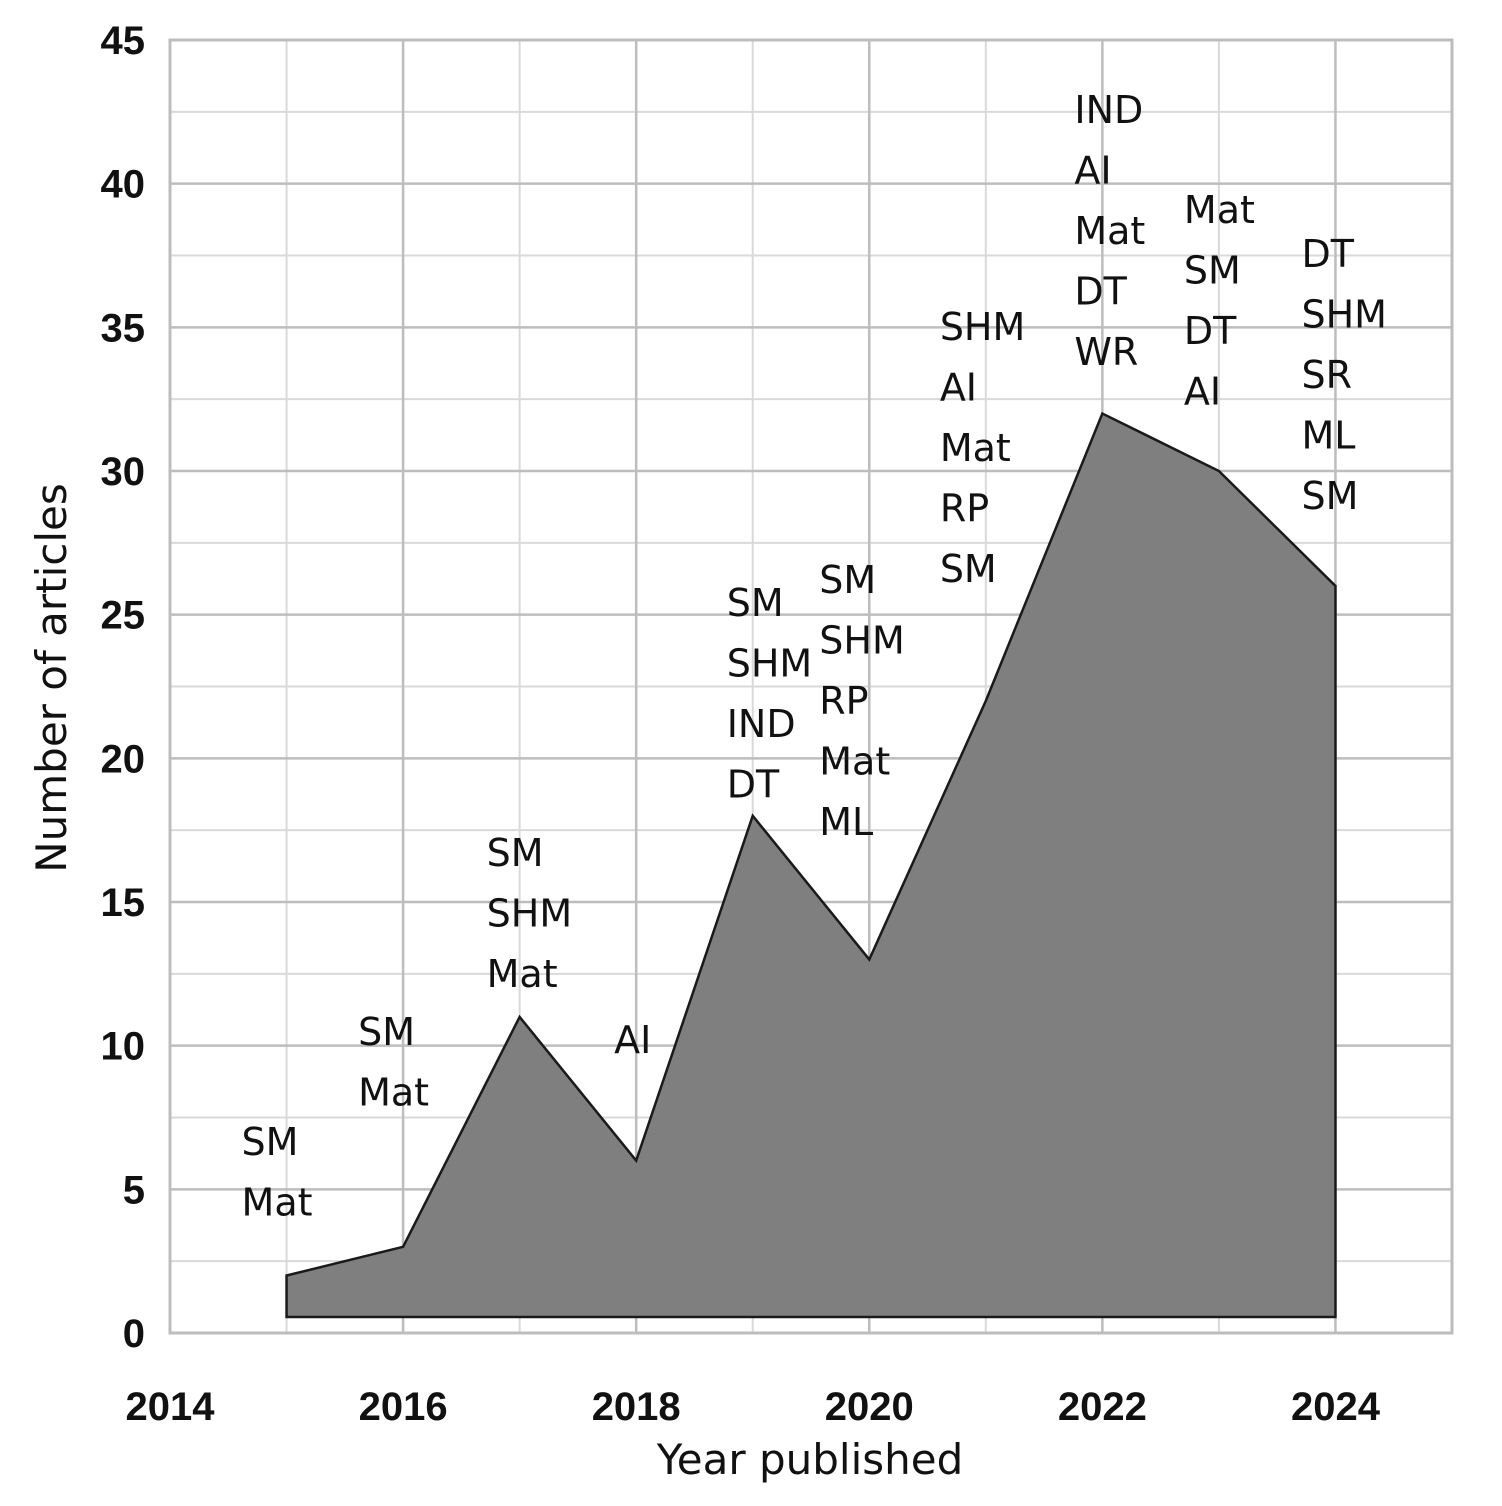  I want to click on x-tick-label: 2016, so click(403, 1407).